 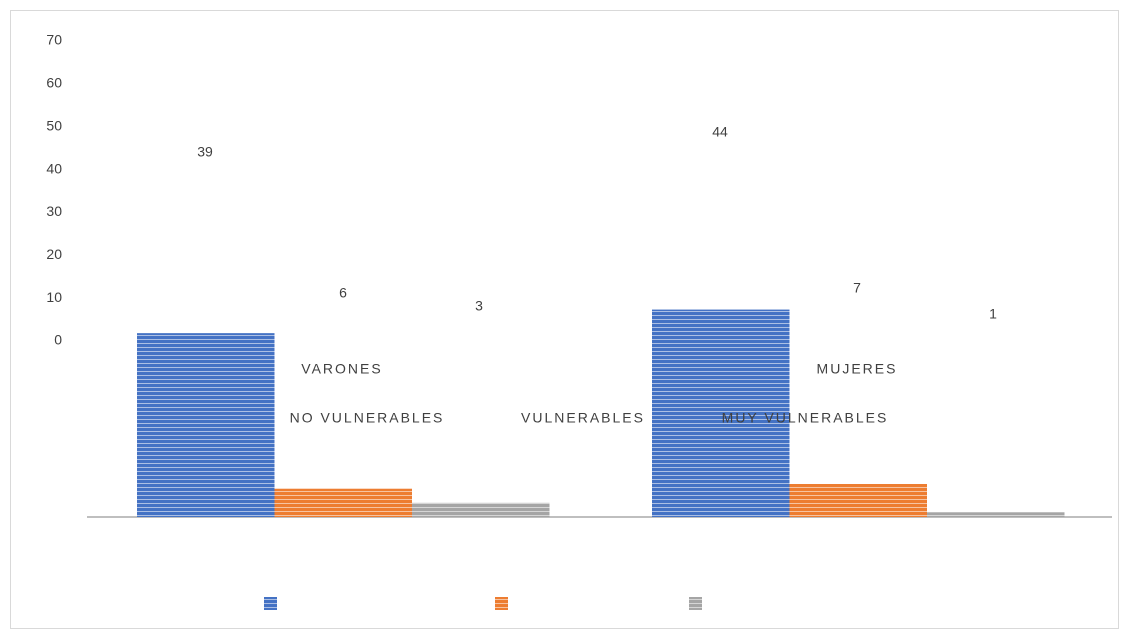 What do you see at coordinates (583, 418) in the screenshot?
I see `legend-label: VULNERABLES` at bounding box center [583, 418].